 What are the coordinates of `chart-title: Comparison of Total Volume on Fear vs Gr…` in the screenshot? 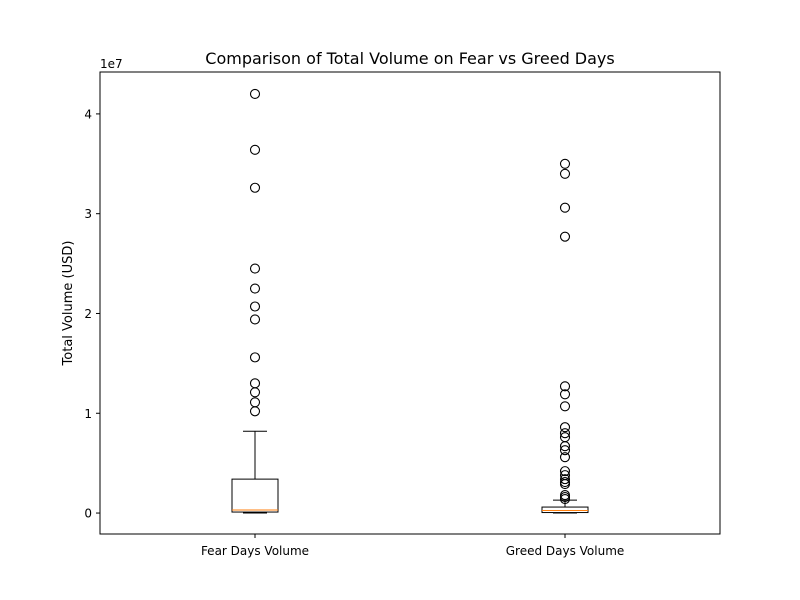 It's located at (409, 58).